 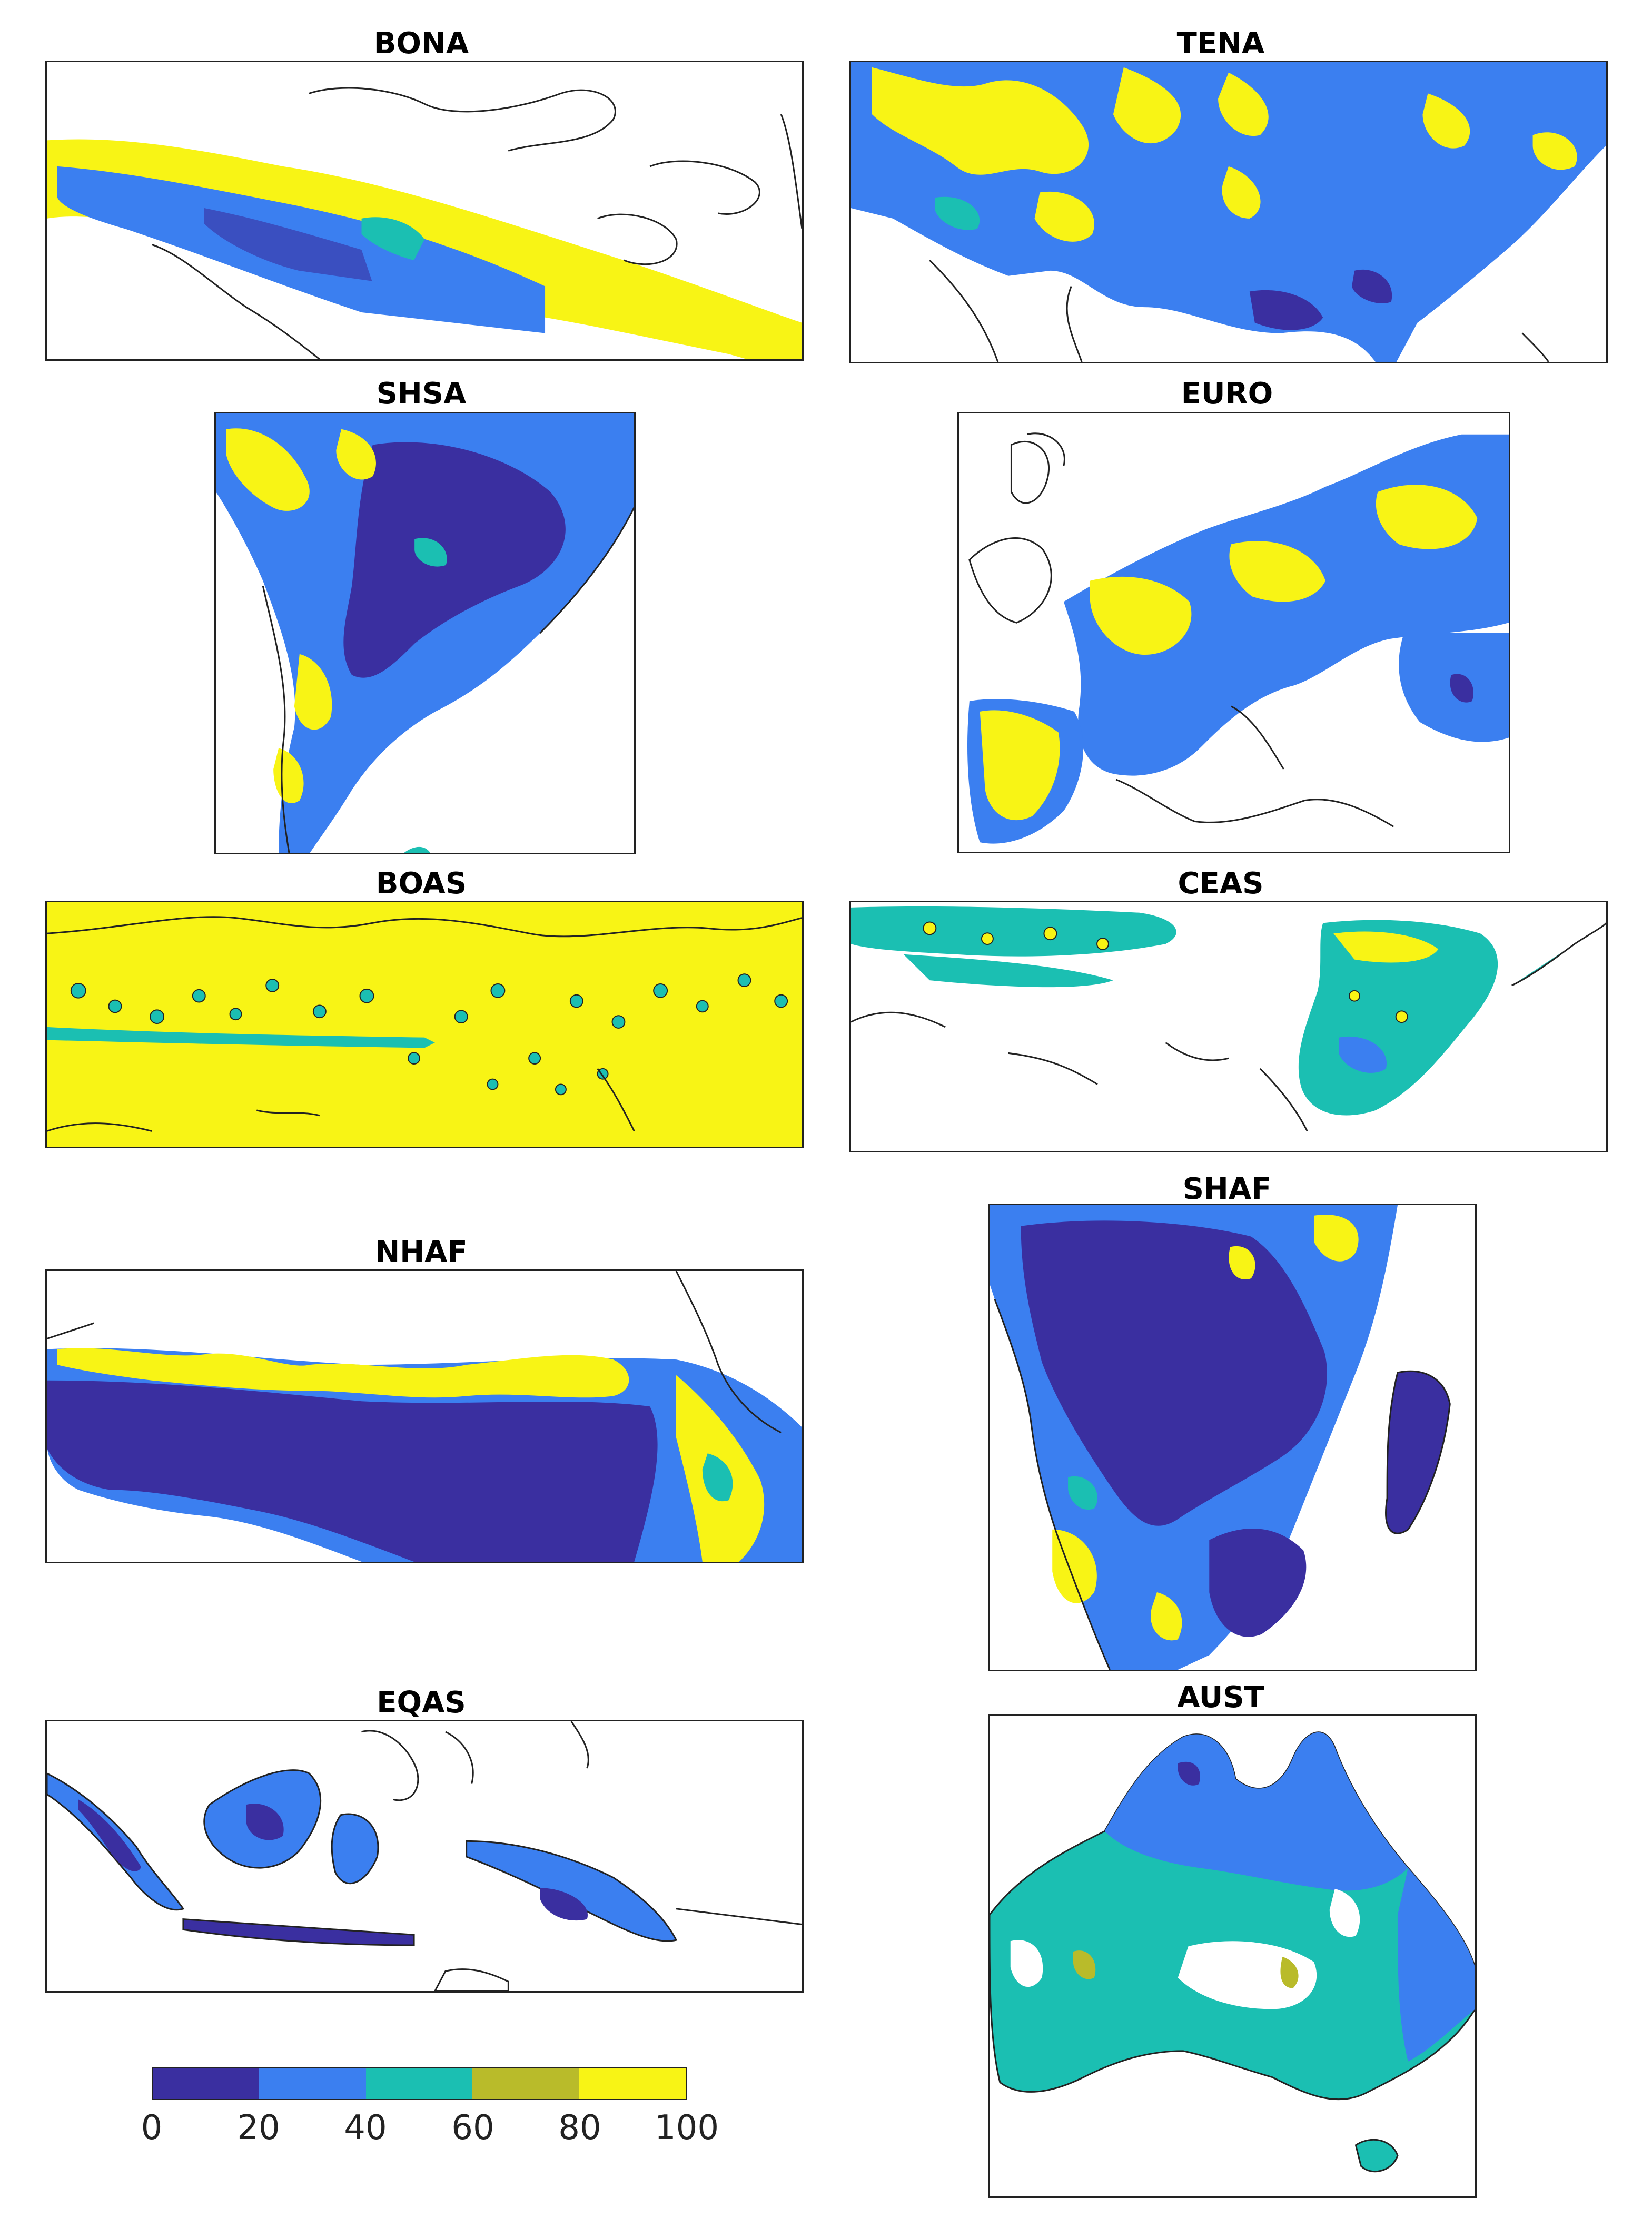 What do you see at coordinates (258, 2127) in the screenshot?
I see `colorbar-tick-20: 20` at bounding box center [258, 2127].